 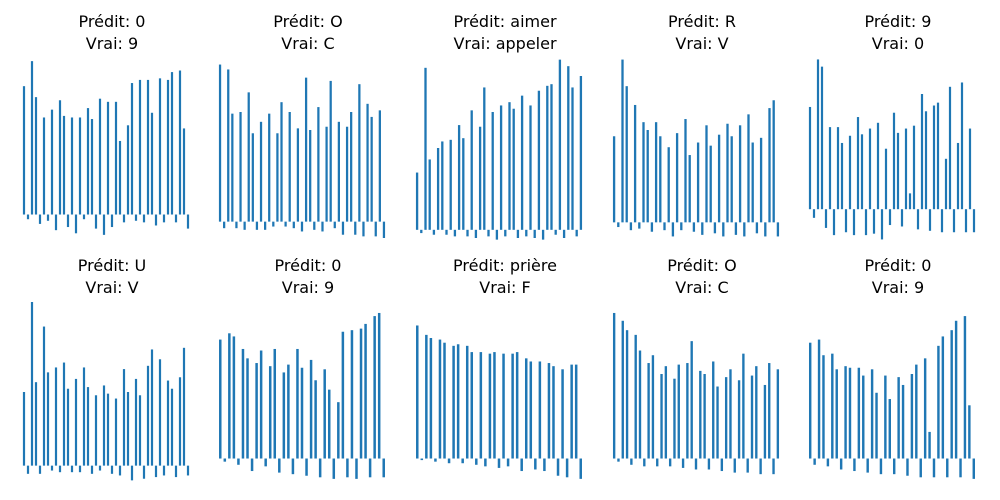 What do you see at coordinates (702, 287) in the screenshot?
I see `true-label: Vrai: C` at bounding box center [702, 287].